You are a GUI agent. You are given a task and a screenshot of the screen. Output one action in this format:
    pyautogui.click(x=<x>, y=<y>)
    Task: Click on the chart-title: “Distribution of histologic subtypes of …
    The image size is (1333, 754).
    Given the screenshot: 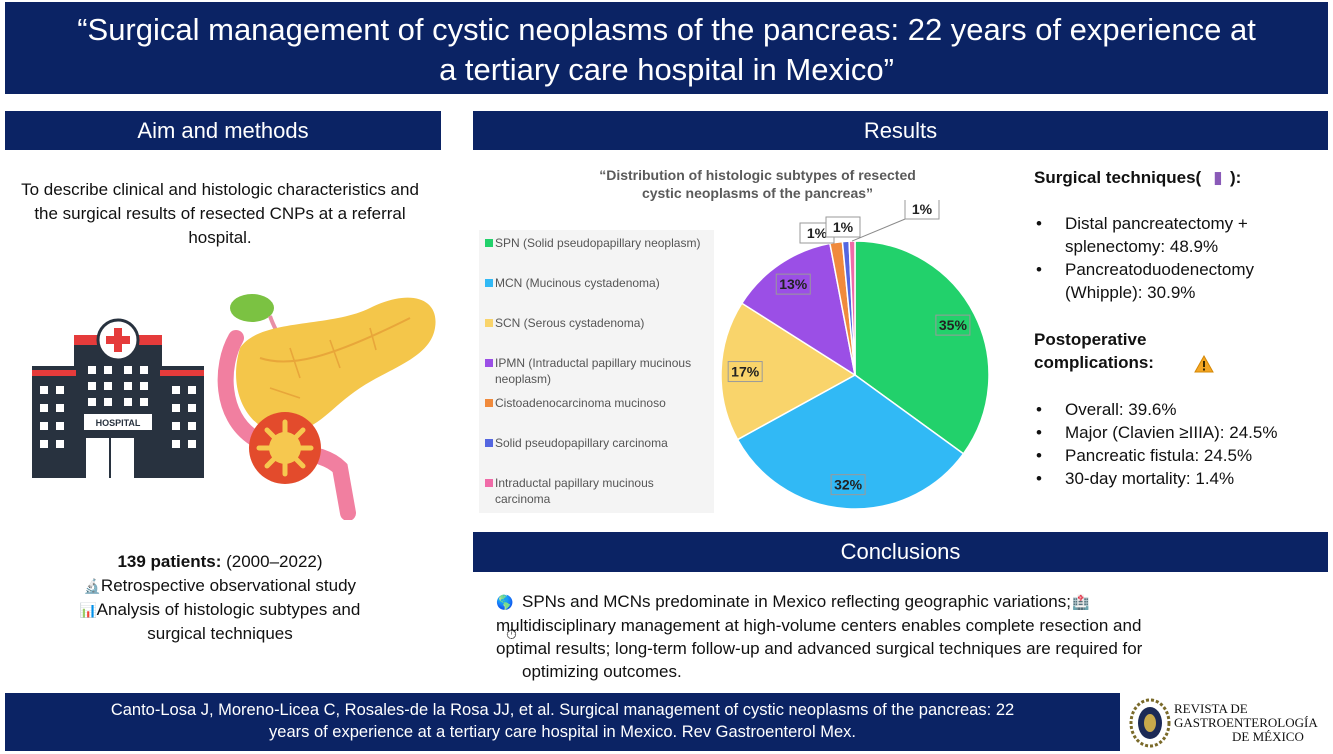 What is the action you would take?
    pyautogui.click(x=757, y=184)
    